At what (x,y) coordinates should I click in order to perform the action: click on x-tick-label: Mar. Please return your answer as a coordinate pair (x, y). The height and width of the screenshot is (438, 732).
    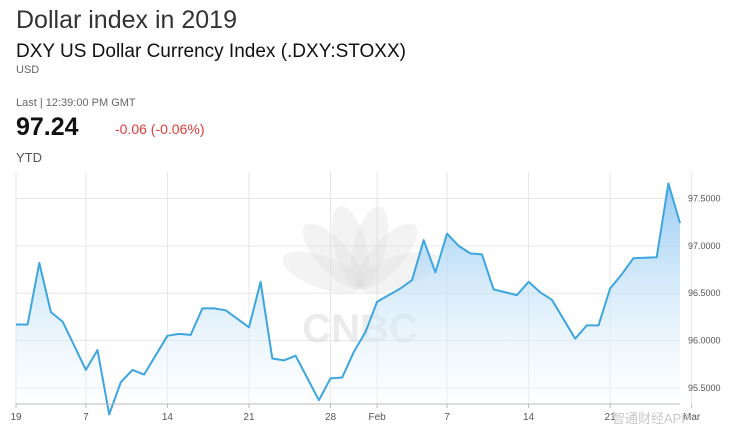
    Looking at the image, I should click on (692, 417).